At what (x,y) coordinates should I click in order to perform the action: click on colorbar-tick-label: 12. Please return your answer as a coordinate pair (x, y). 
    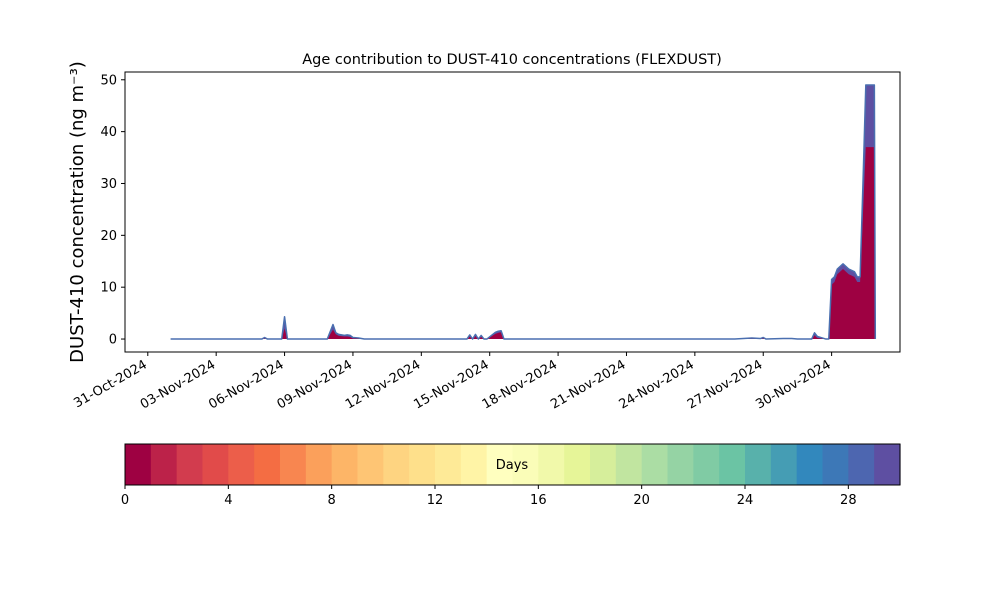
    Looking at the image, I should click on (435, 500).